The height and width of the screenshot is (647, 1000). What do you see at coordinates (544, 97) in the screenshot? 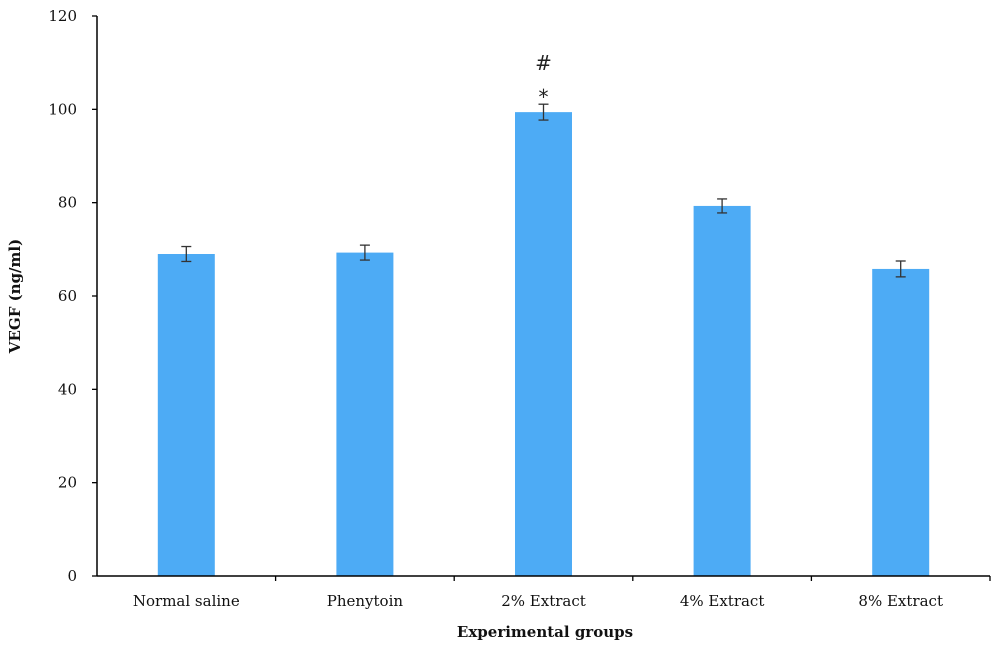
I see `significance-marker: *` at bounding box center [544, 97].